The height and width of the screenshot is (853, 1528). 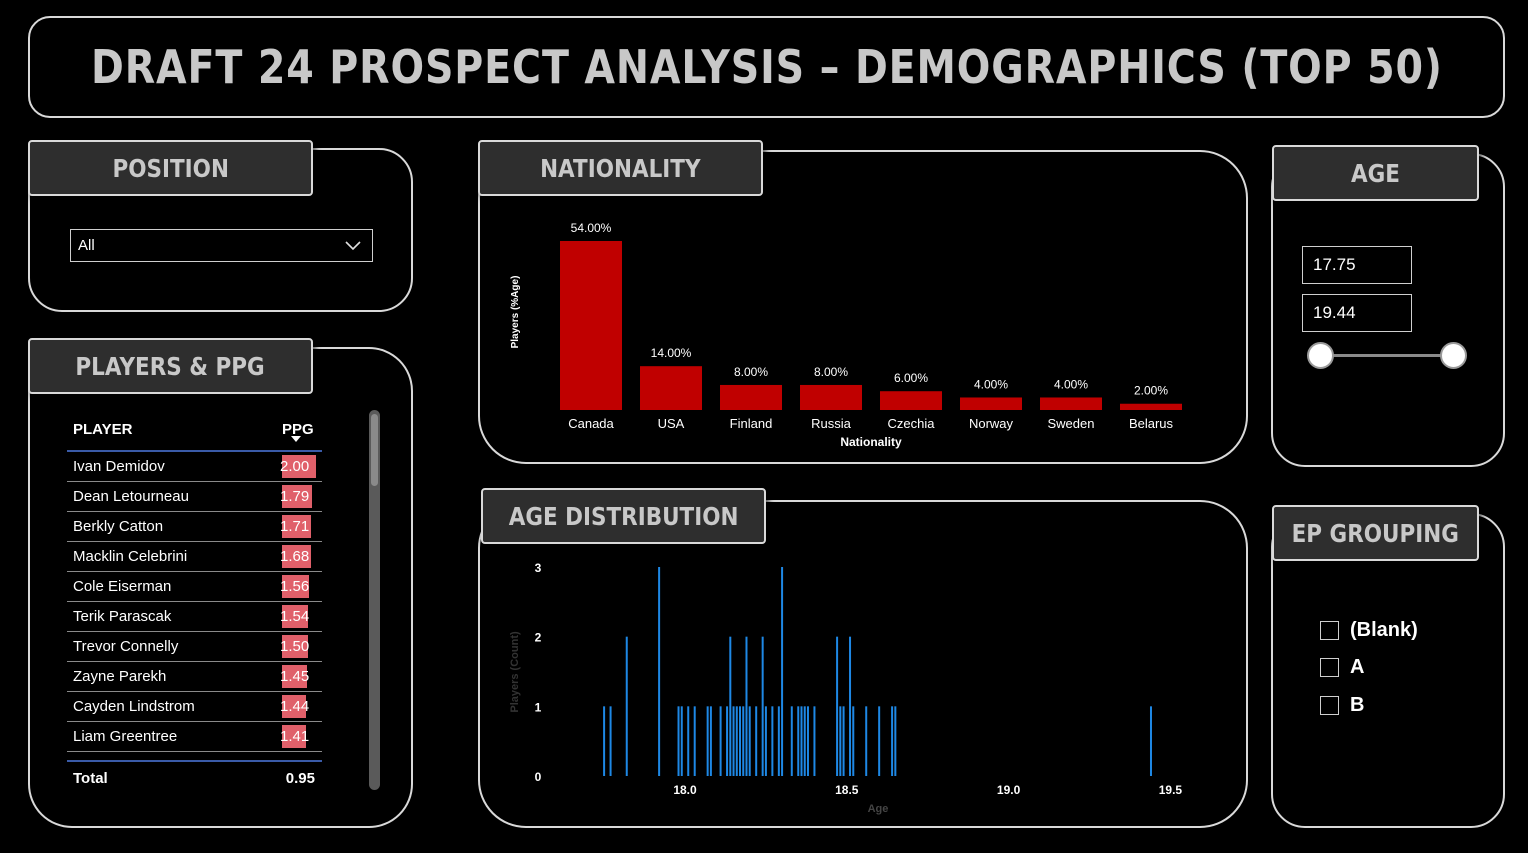 I want to click on player-ppg-cell: 1.50, so click(x=299, y=646).